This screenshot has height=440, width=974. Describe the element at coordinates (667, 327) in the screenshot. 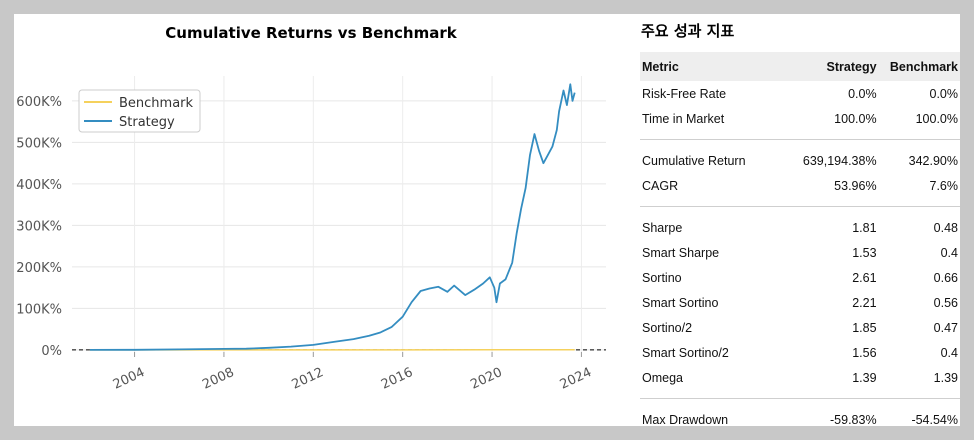

I see `metric-name: Sortino/2` at that location.